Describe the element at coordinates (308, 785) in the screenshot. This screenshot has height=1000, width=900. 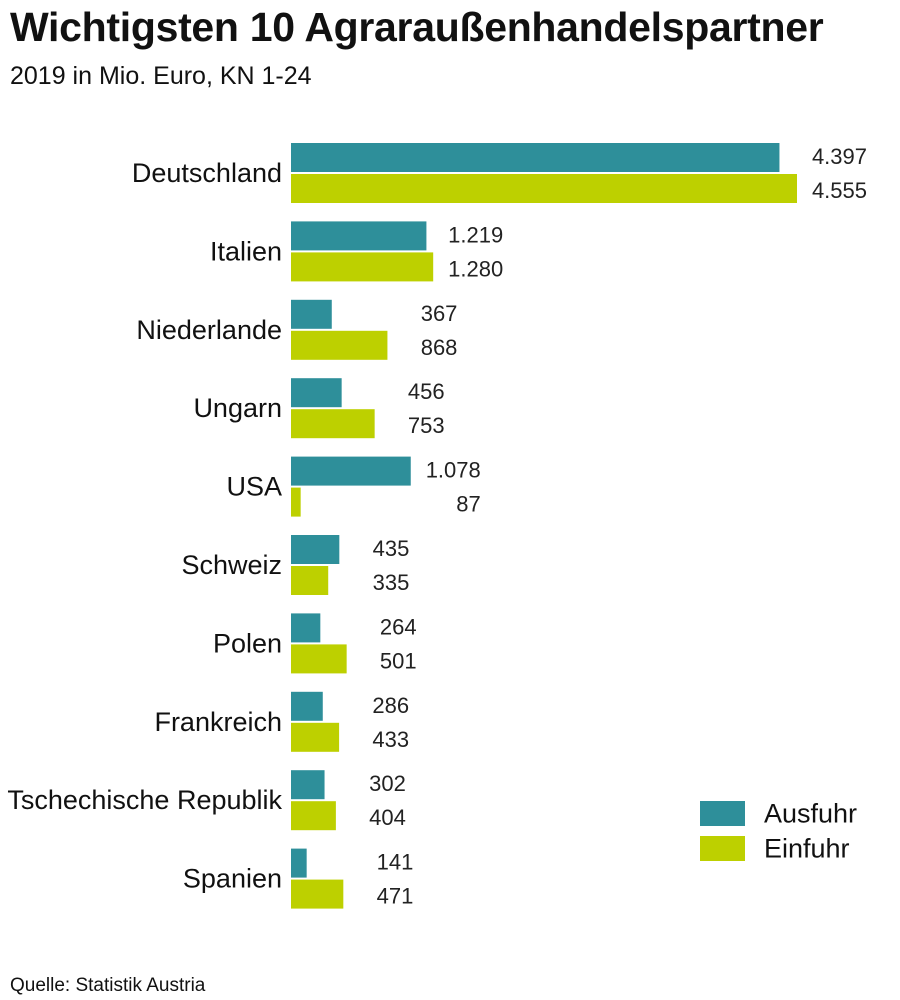
I see `bar-ausfuhr-tschechische-republik` at that location.